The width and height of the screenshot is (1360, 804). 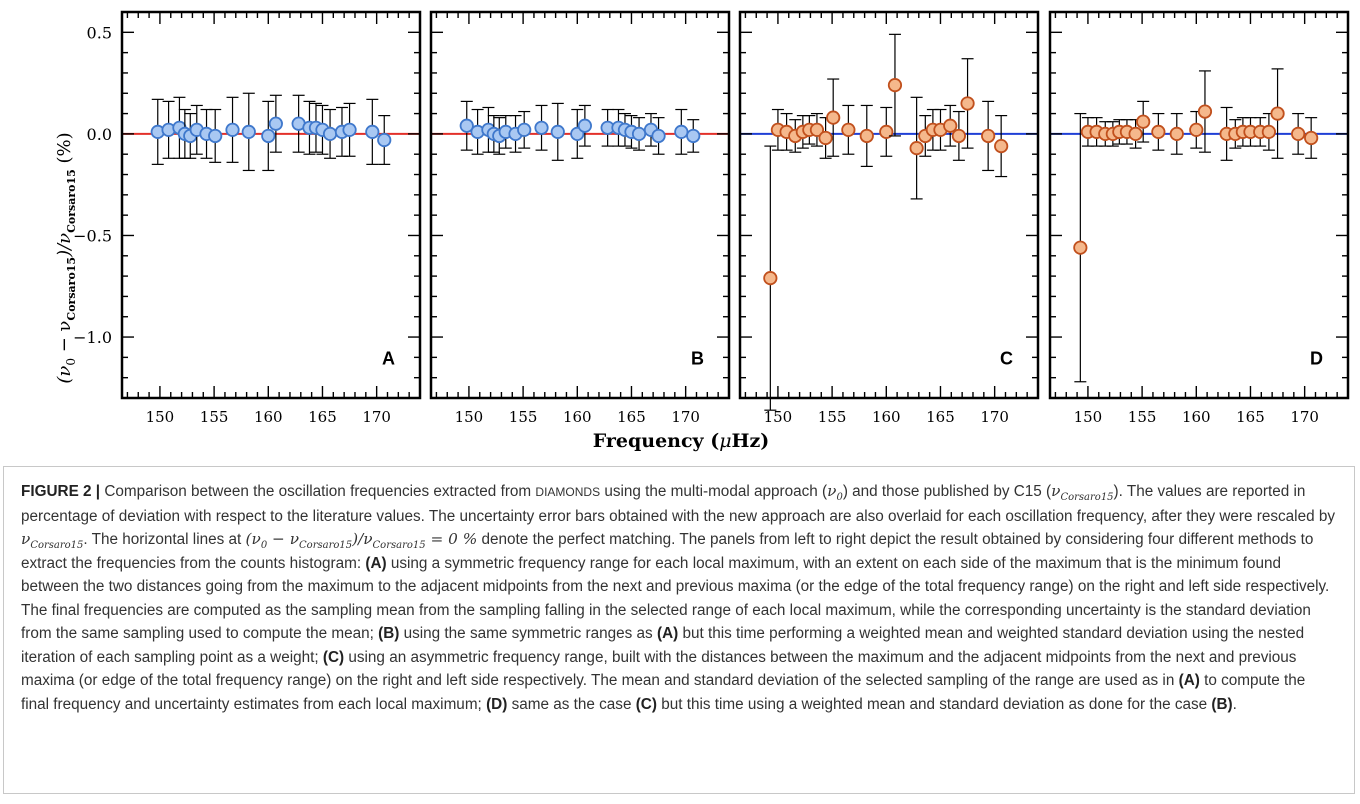 What do you see at coordinates (388, 358) in the screenshot?
I see `panel-label: A` at bounding box center [388, 358].